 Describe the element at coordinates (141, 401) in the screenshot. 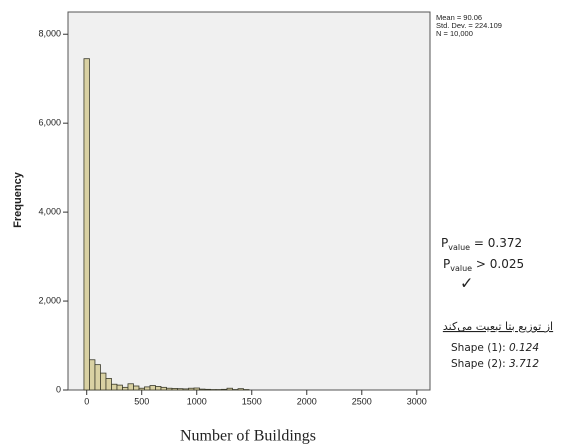

I see `x-tick-label: 500` at that location.